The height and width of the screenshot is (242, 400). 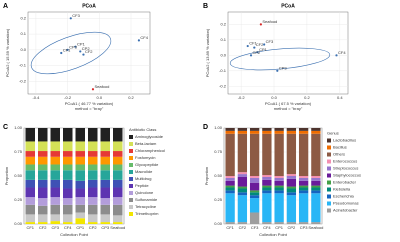 What do you see at coordinates (274, 97) in the screenshot?
I see `x-tick-label: 0.0` at bounding box center [274, 97].